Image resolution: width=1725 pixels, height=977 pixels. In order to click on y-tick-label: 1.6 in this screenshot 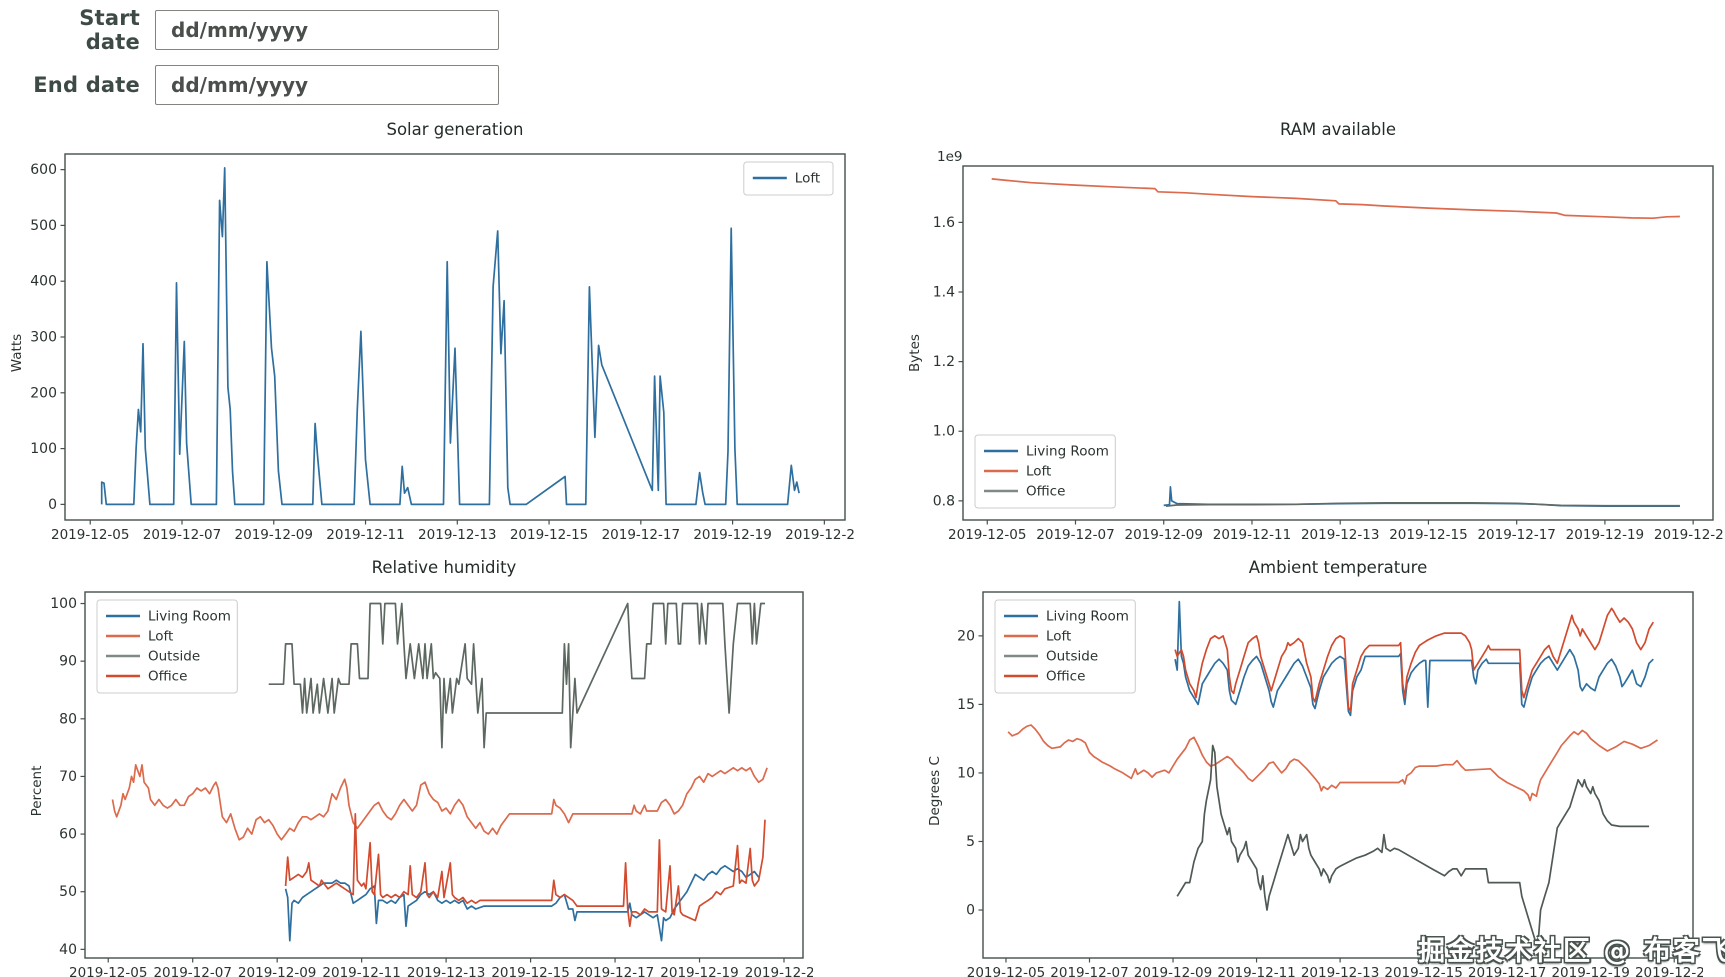, I will do `click(944, 223)`.